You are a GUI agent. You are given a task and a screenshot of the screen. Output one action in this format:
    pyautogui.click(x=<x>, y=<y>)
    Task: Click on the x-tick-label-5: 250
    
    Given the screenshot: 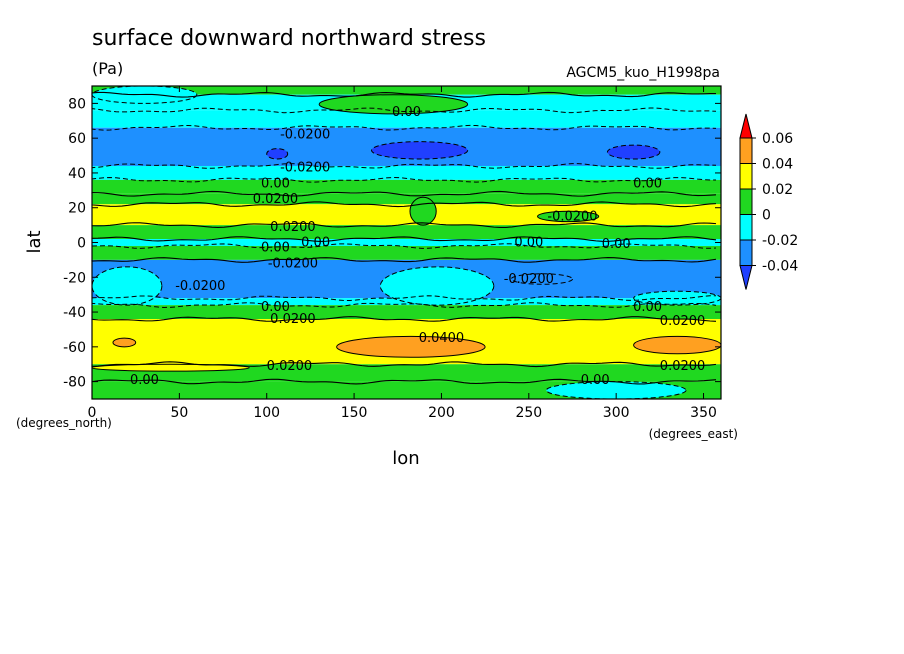 What is the action you would take?
    pyautogui.click(x=528, y=413)
    